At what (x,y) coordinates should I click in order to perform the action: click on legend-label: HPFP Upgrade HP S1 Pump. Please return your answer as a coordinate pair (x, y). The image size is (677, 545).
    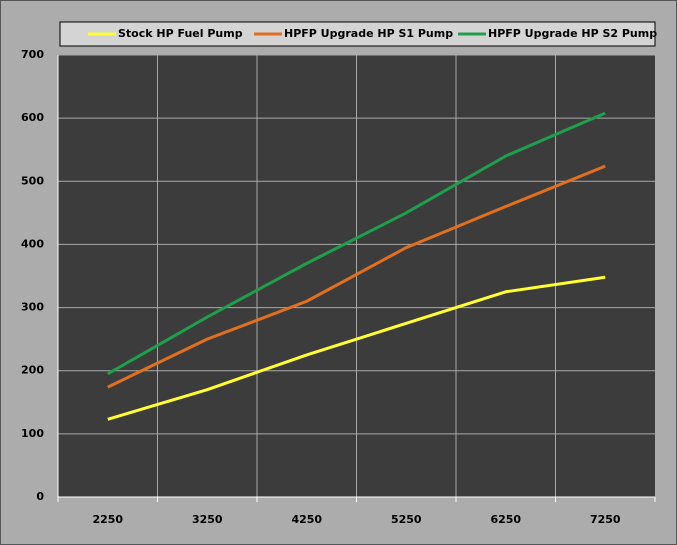
    Looking at the image, I should click on (368, 33).